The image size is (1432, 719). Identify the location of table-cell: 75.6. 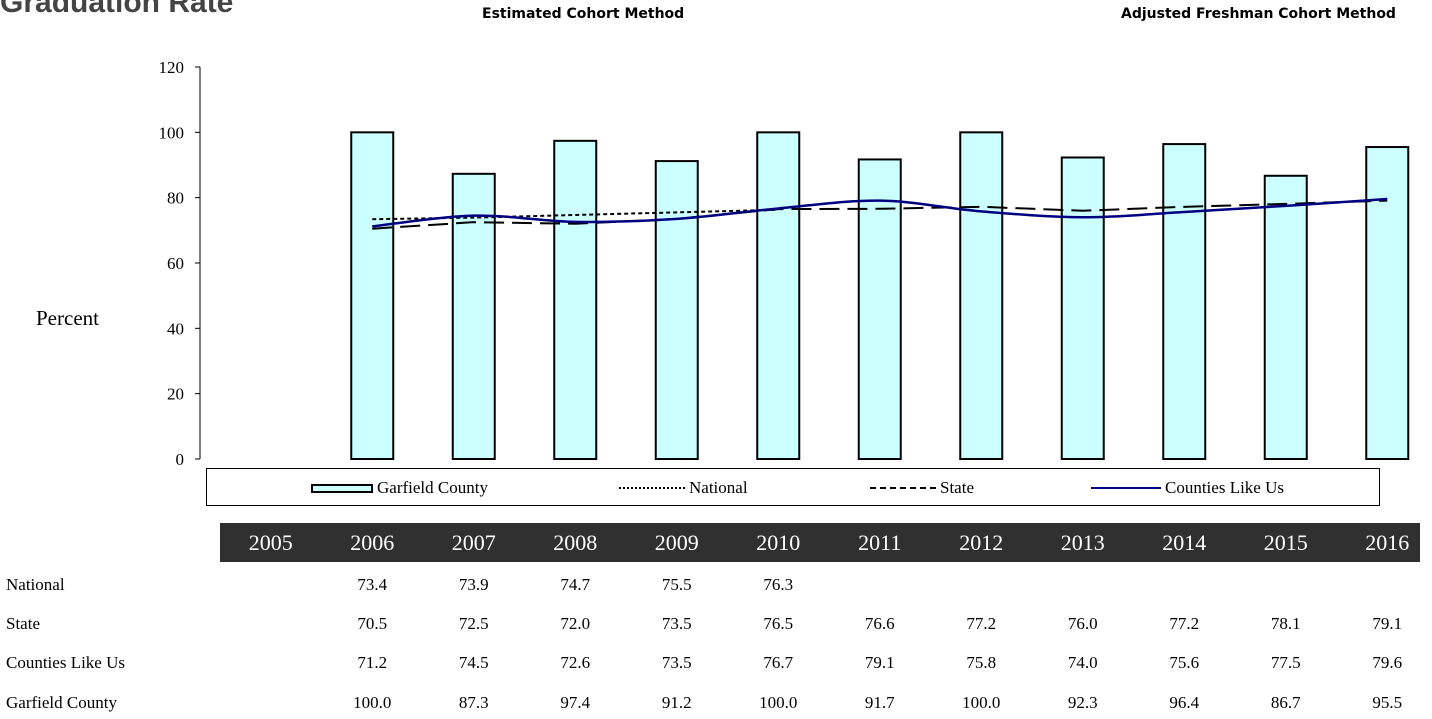
(1184, 662).